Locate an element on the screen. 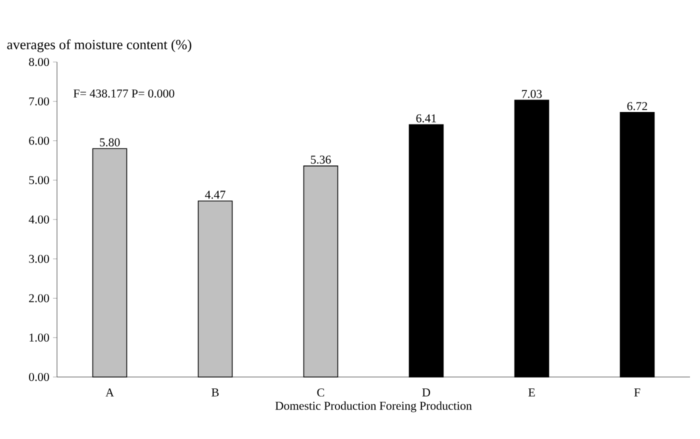  x-tick-label: C is located at coordinates (320, 392).